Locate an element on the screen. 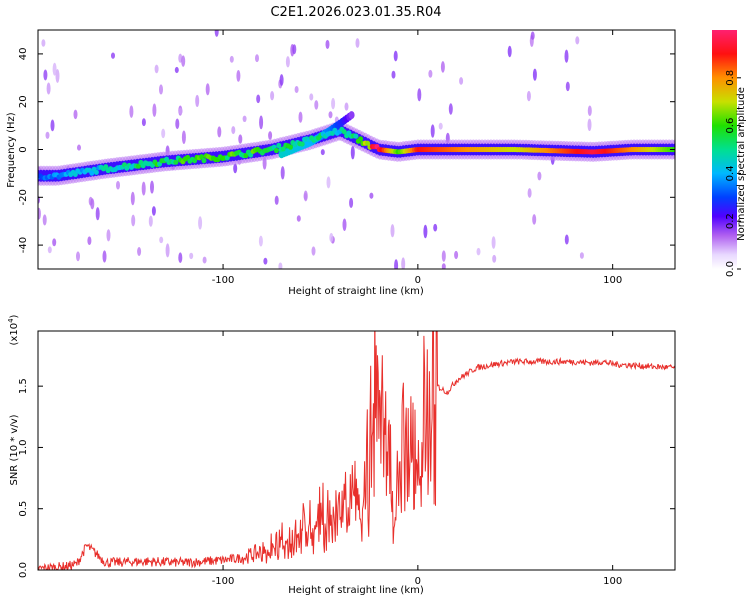 The height and width of the screenshot is (600, 750). spectrogram-y-tick-label: 20 is located at coordinates (23, 101).